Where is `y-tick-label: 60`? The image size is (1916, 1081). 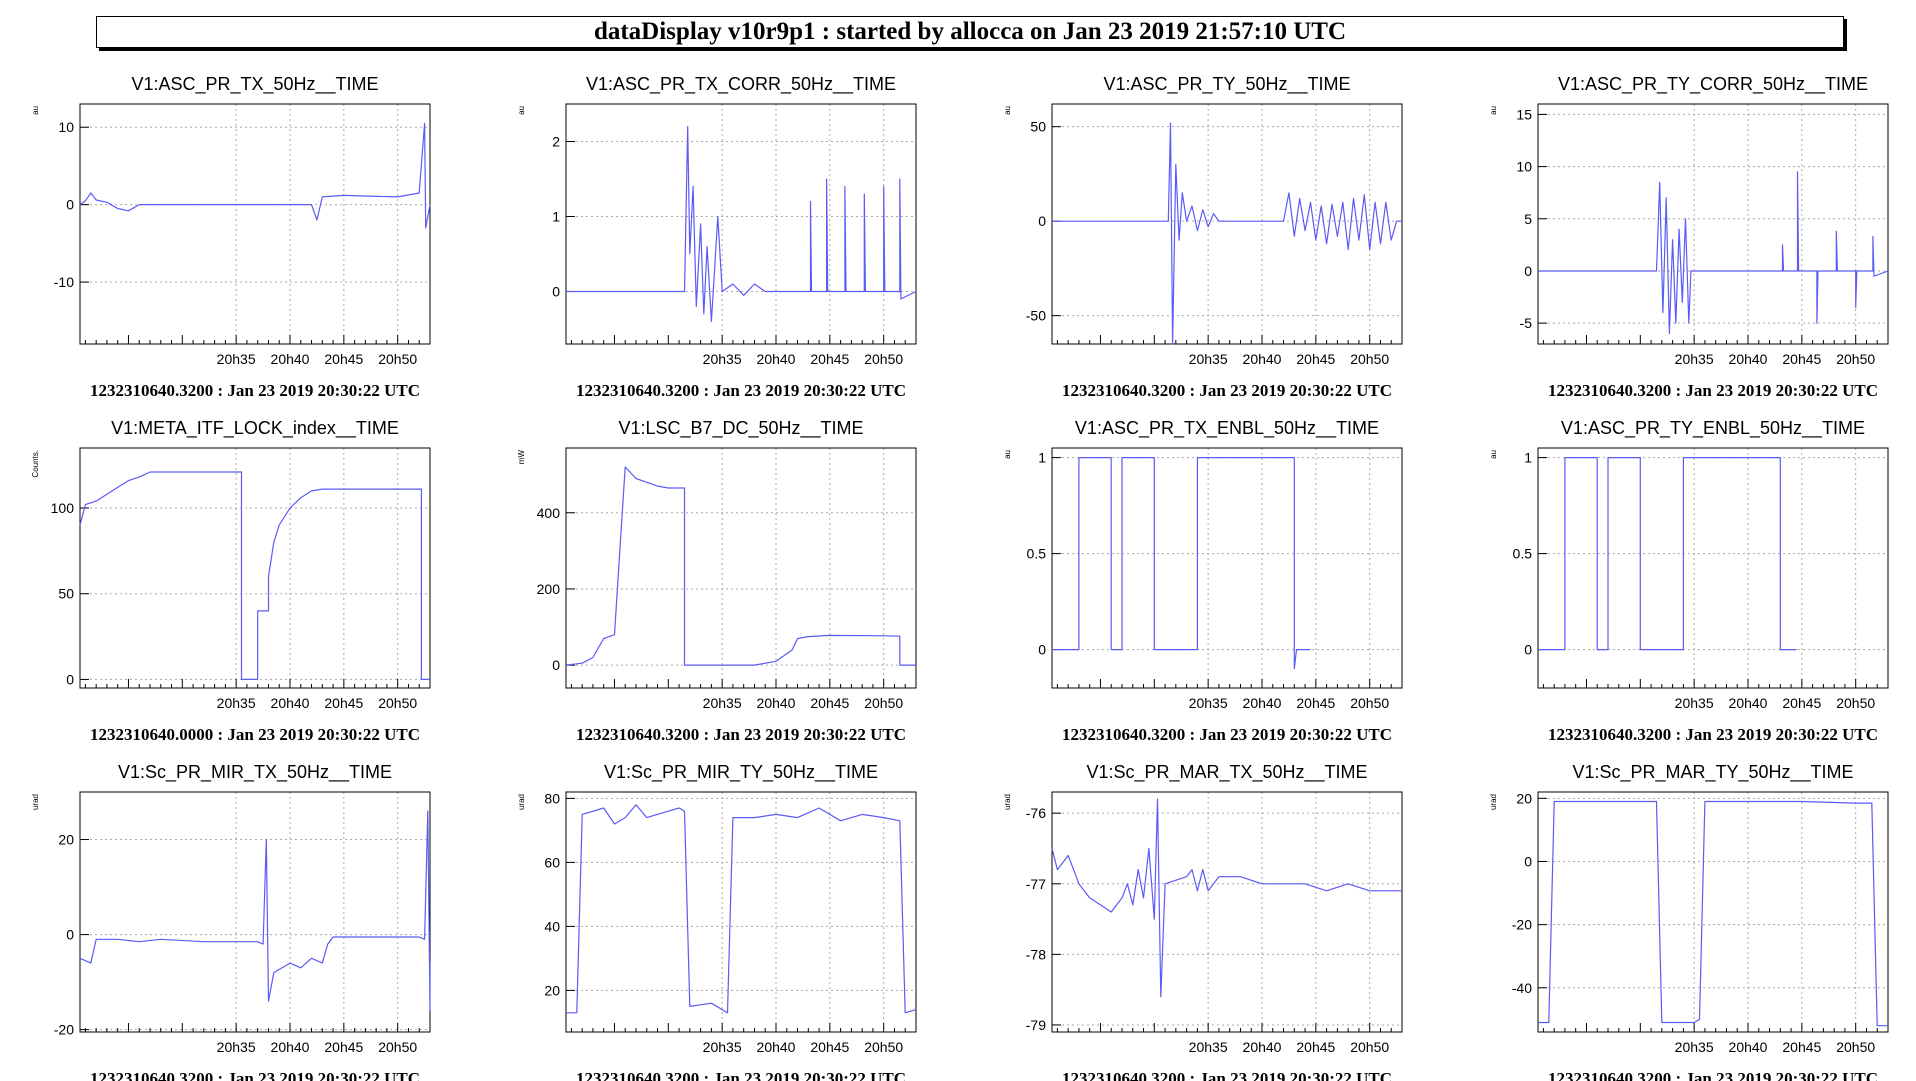
y-tick-label: 60 is located at coordinates (552, 862).